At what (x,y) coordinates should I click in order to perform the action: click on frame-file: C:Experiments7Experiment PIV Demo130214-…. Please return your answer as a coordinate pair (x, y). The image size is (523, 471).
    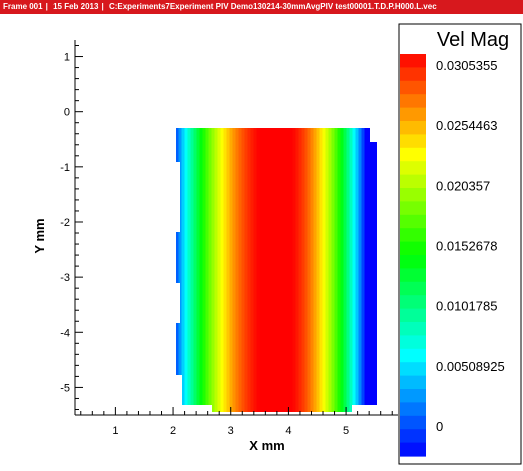
    Looking at the image, I should click on (272, 6).